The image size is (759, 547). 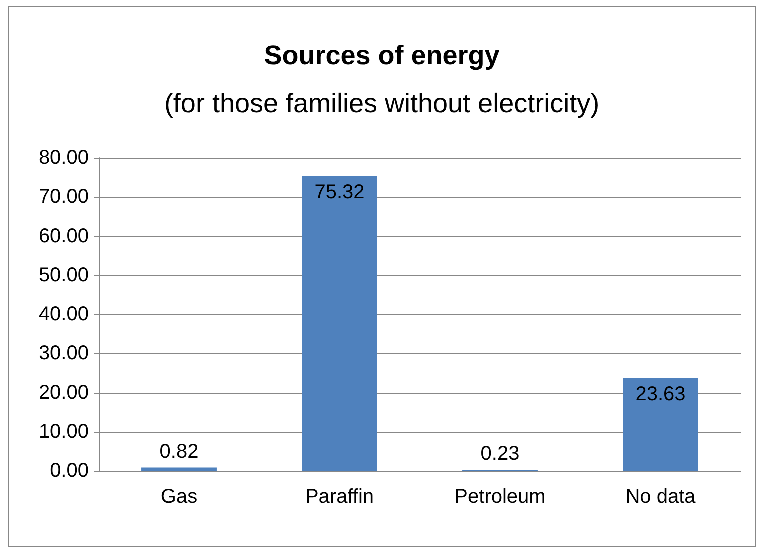 What do you see at coordinates (63, 158) in the screenshot?
I see `y-tick-label: 80.00` at bounding box center [63, 158].